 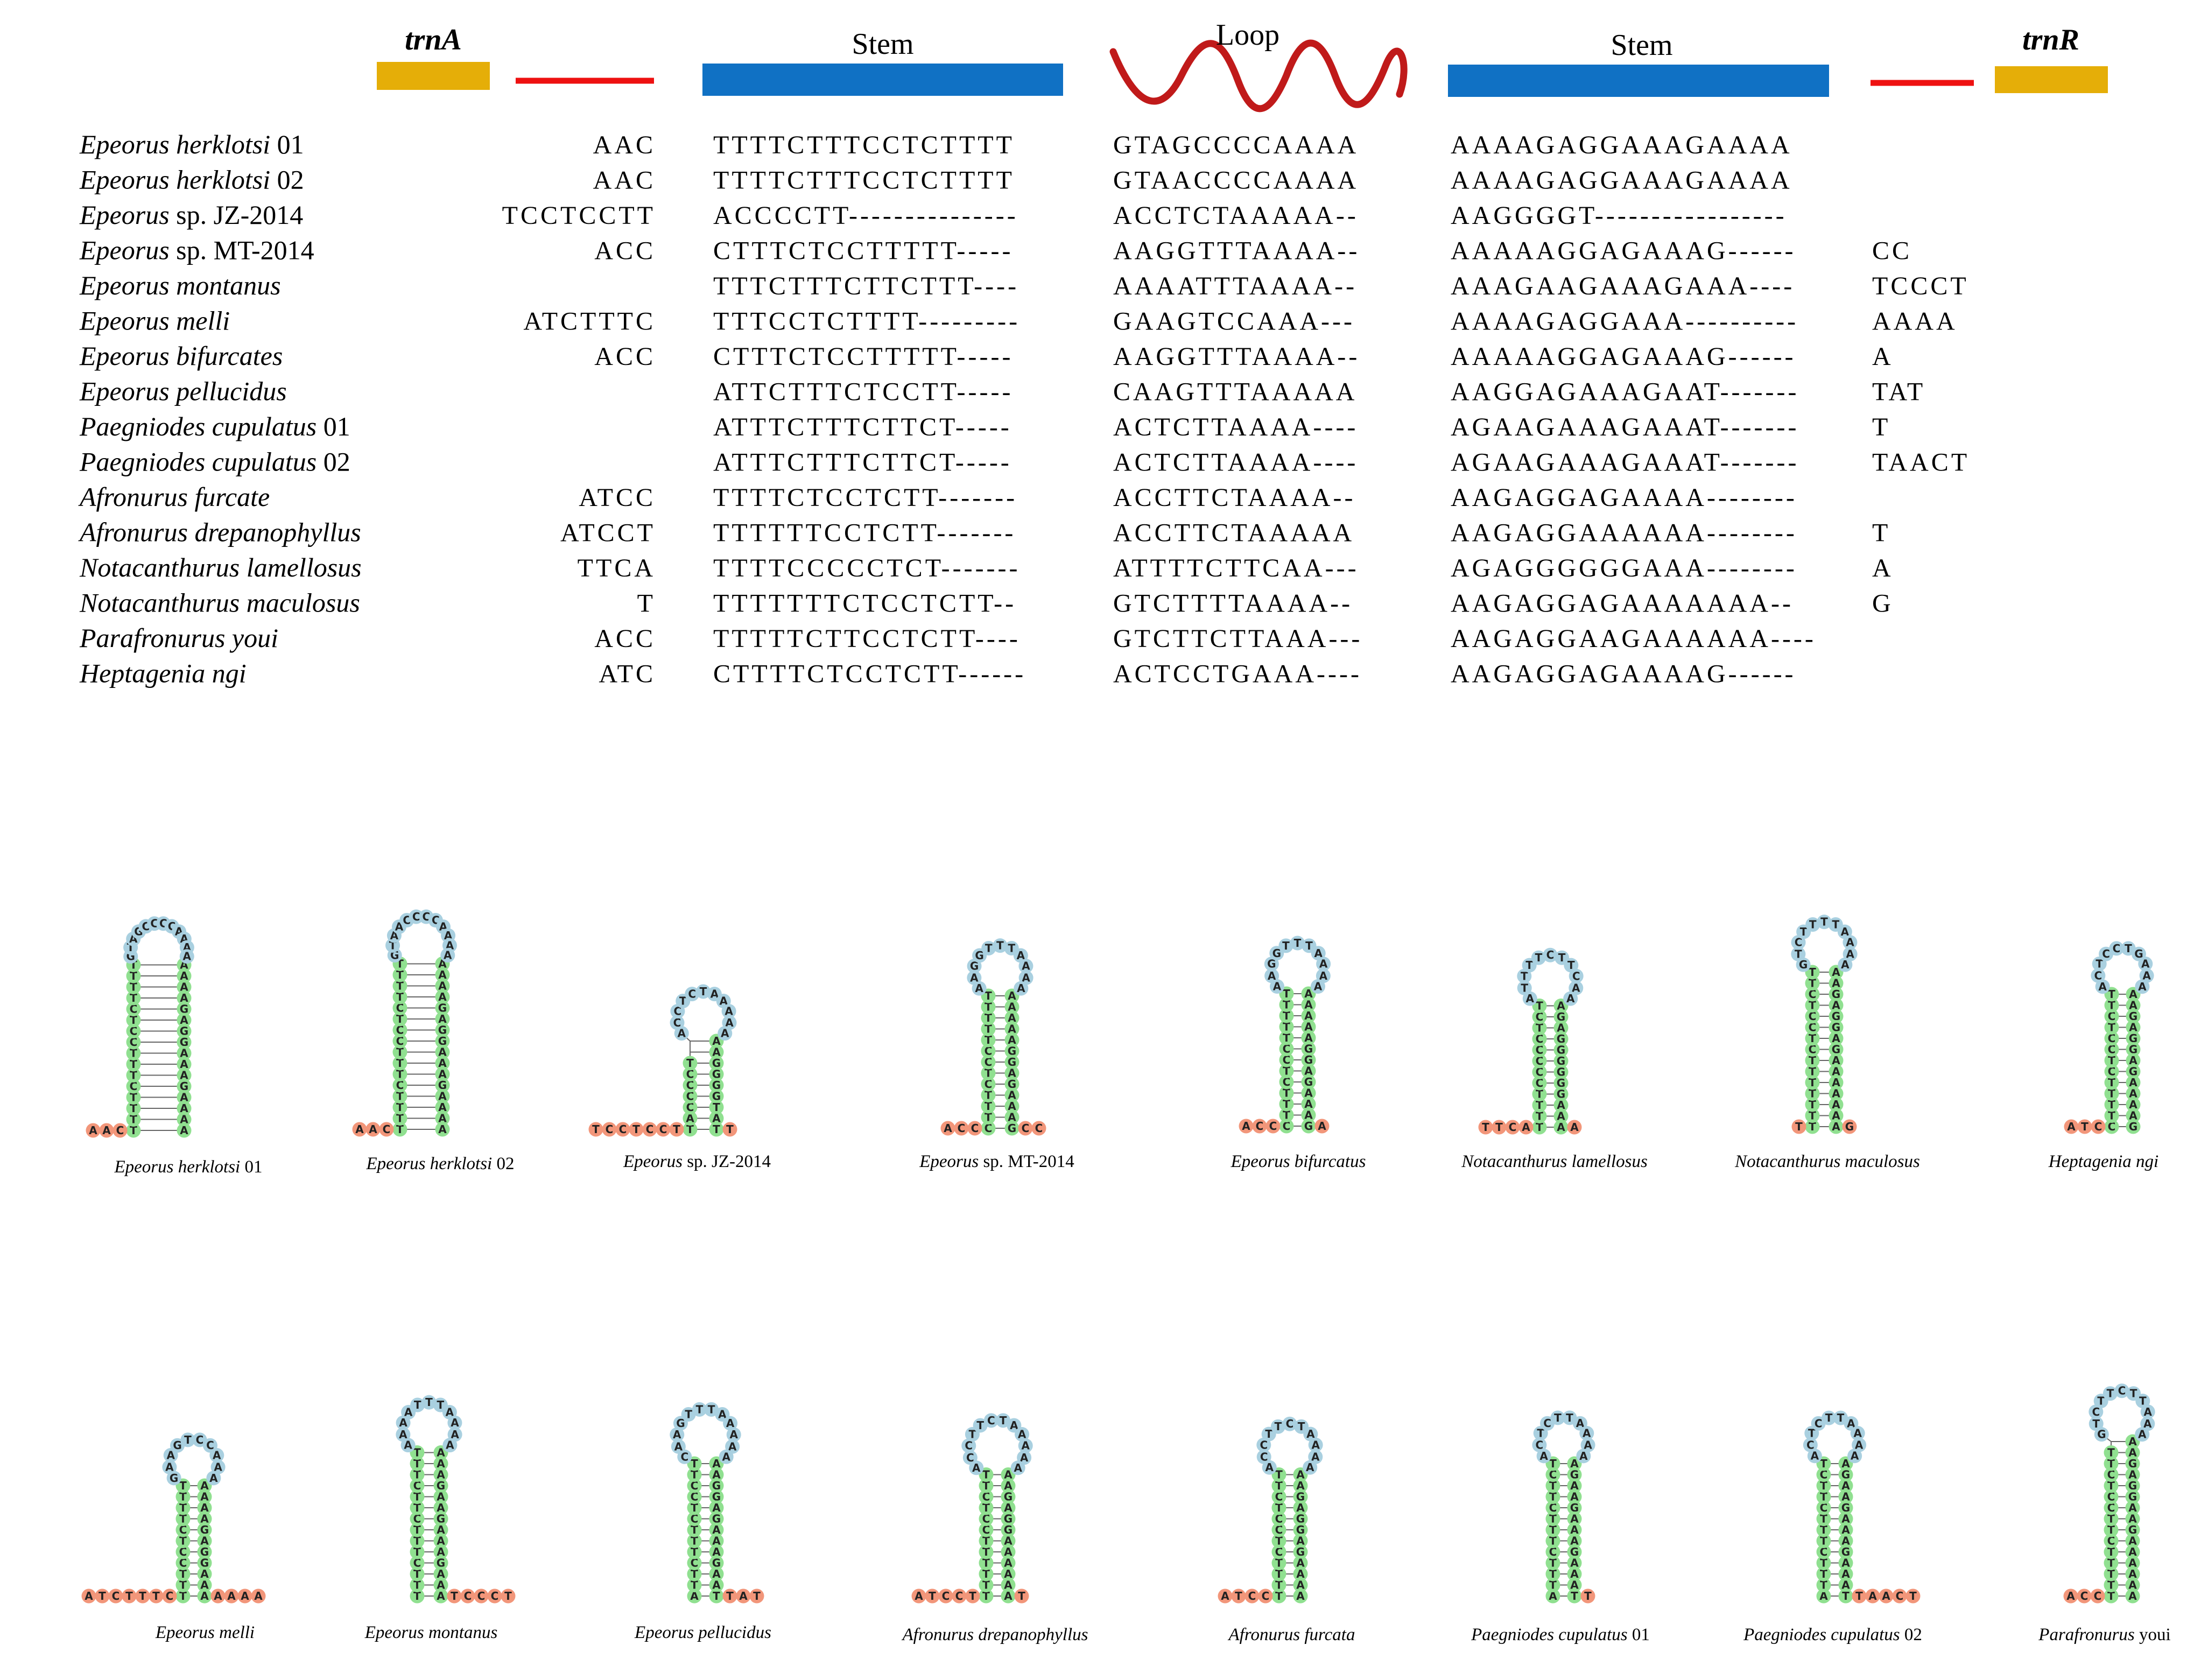 What do you see at coordinates (1827, 1162) in the screenshot?
I see `caption-species: Notacanthurus maculosus` at bounding box center [1827, 1162].